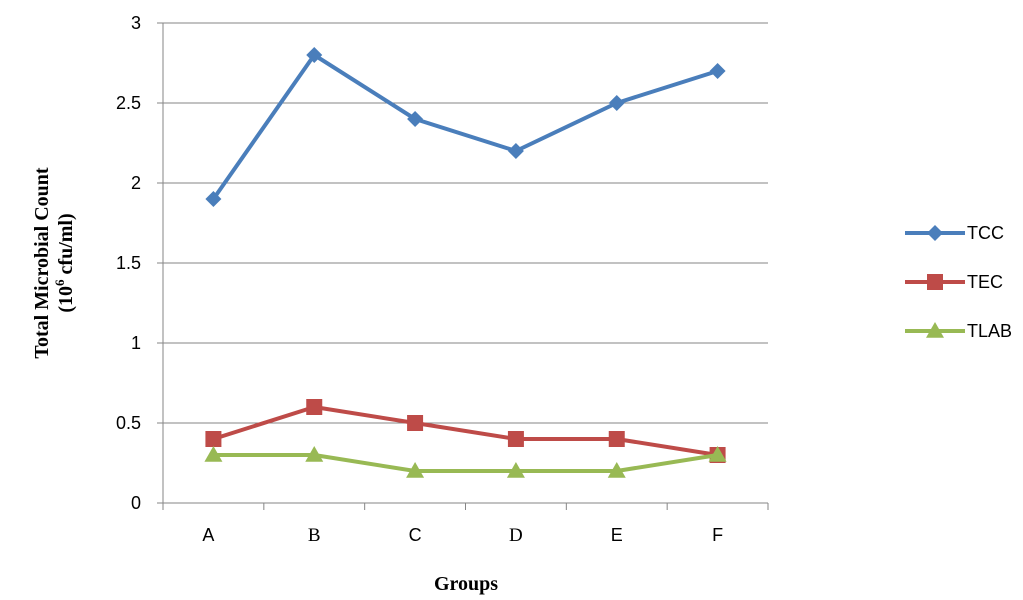 The image size is (1023, 600). Describe the element at coordinates (128, 263) in the screenshot. I see `y-tick-label: 1.5` at that location.